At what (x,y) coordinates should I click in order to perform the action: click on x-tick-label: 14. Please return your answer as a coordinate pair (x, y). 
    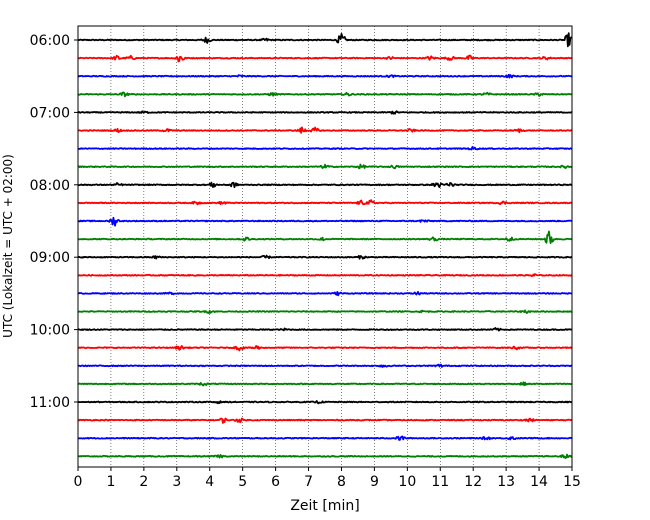
    Looking at the image, I should click on (539, 482).